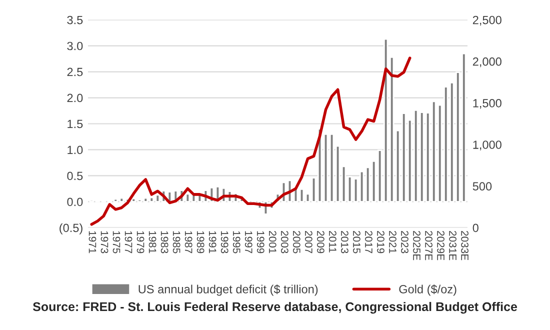 The height and width of the screenshot is (330, 550). I want to click on x-tick-label: 2025E, so click(416, 245).